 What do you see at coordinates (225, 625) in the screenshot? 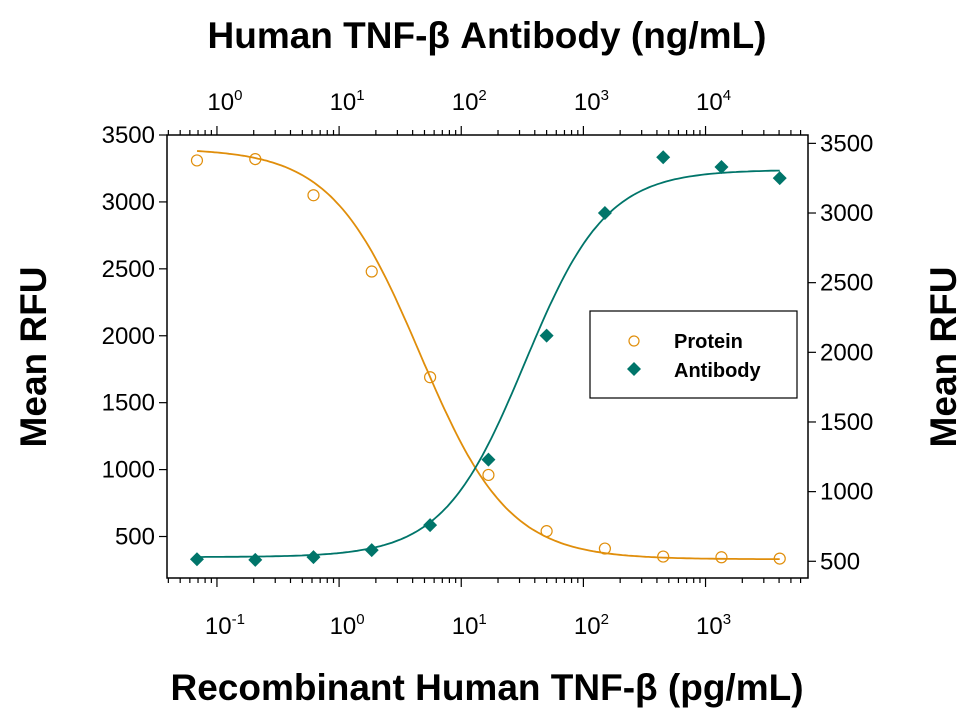
I see `bottom-tick-label: 10⁻¹` at bounding box center [225, 625].